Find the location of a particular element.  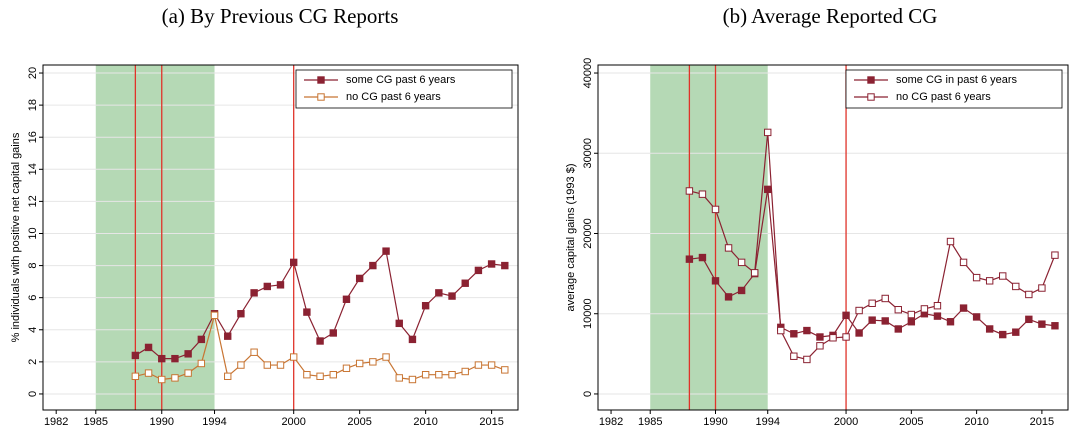

legend-box is located at coordinates (404, 89).